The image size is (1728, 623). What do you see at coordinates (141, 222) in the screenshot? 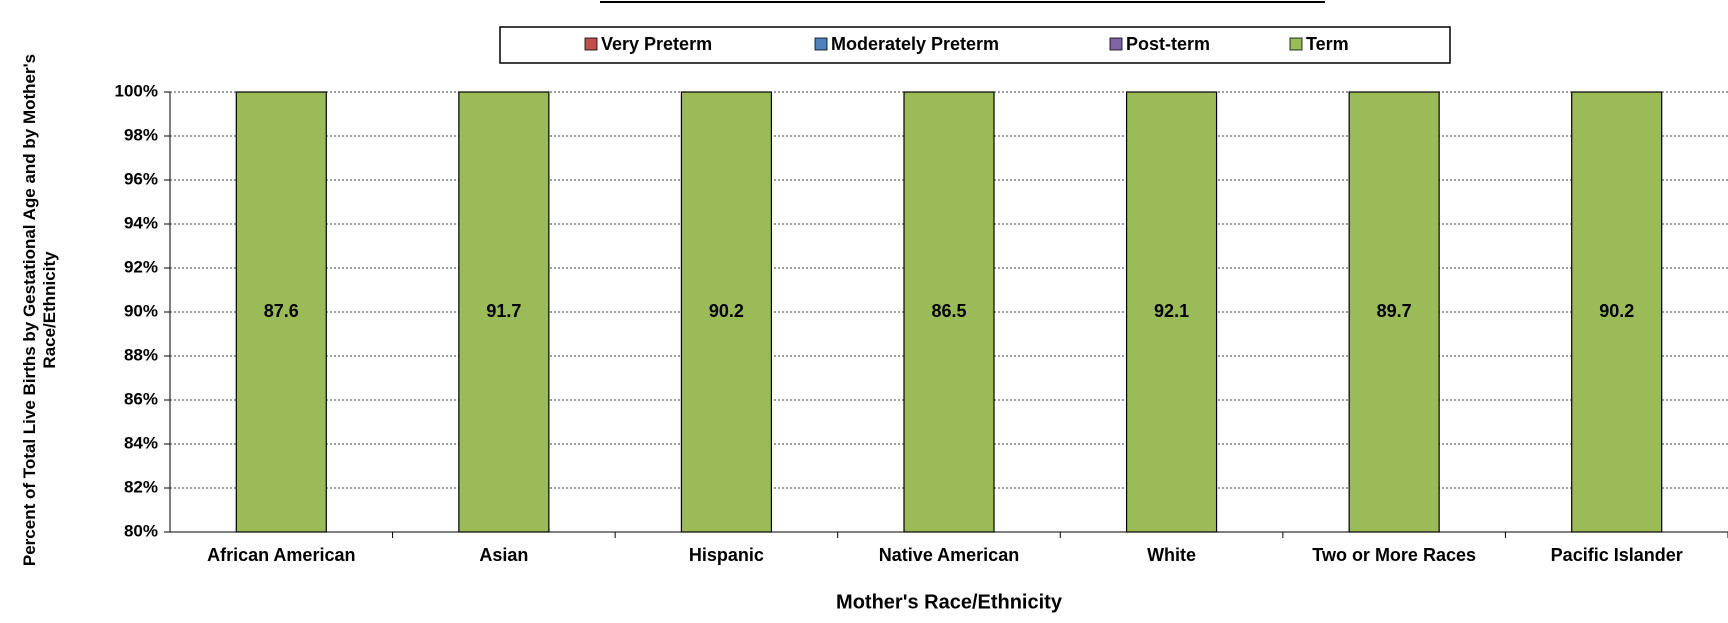
I see `y-tick-label: 94%` at bounding box center [141, 222].